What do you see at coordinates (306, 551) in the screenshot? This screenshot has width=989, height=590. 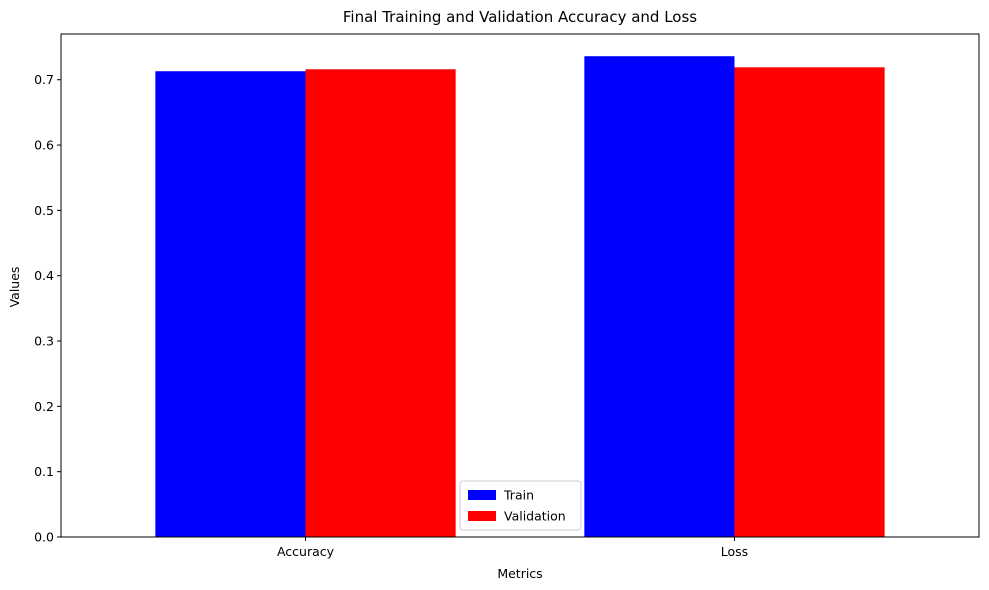 I see `x-tick-label: Accuracy` at bounding box center [306, 551].